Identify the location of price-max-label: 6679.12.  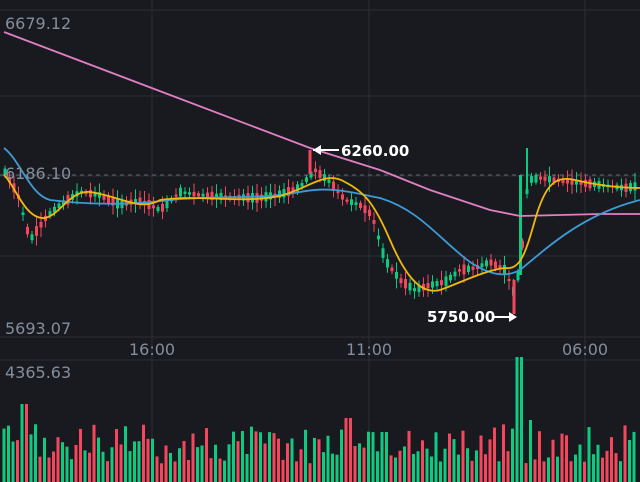
(38, 23).